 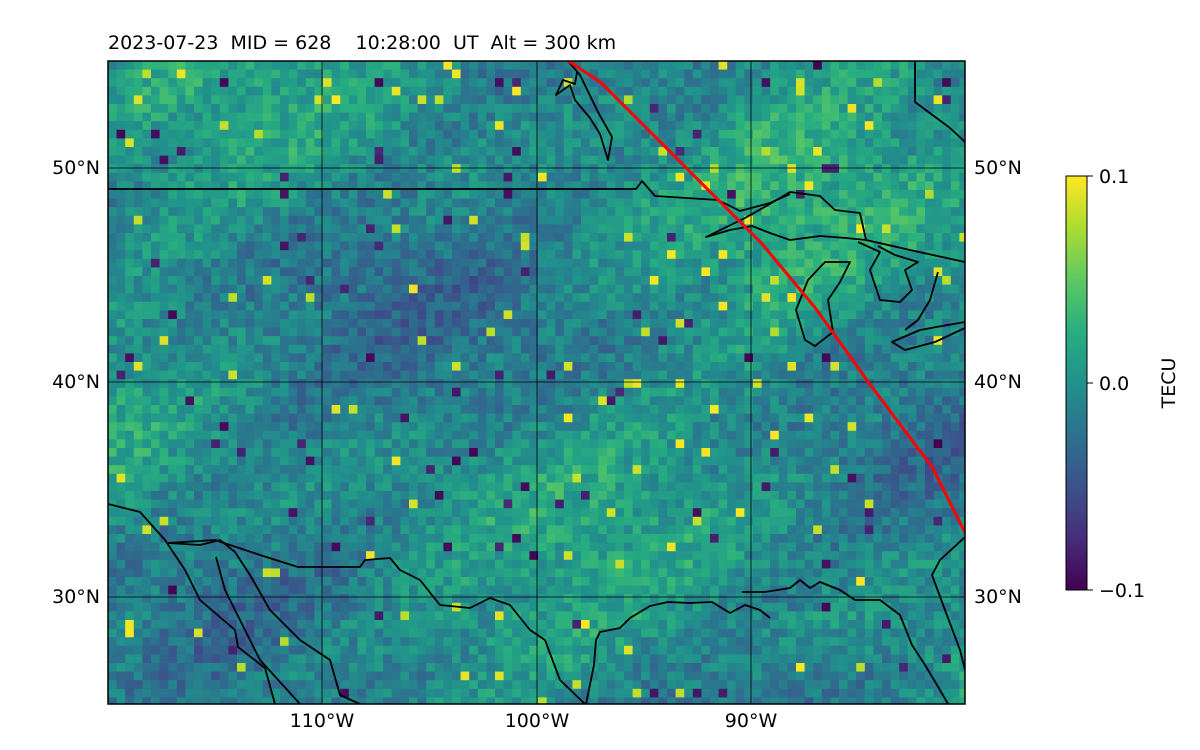 I want to click on colorbar-gradient, so click(x=1076, y=383).